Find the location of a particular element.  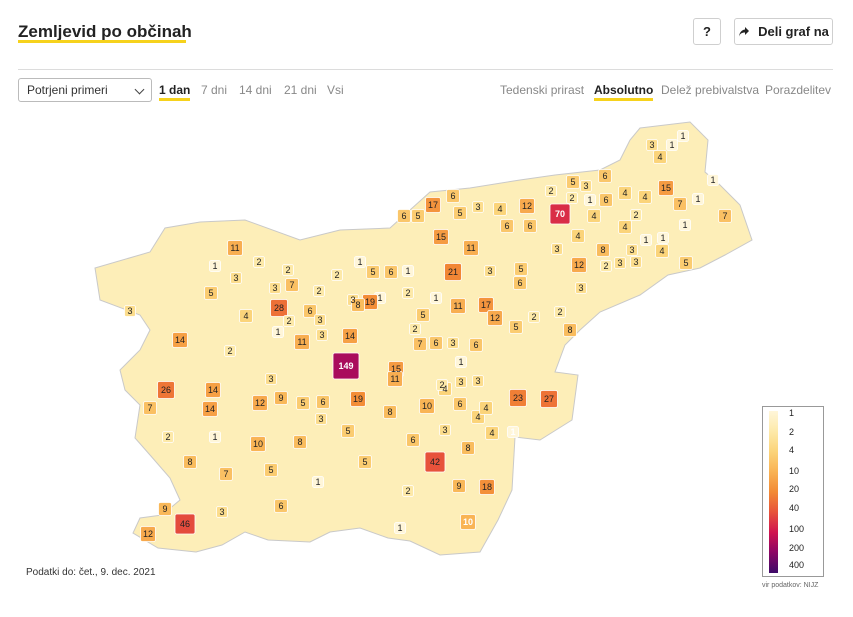

tab-1-dan: 1 dan is located at coordinates (175, 92).